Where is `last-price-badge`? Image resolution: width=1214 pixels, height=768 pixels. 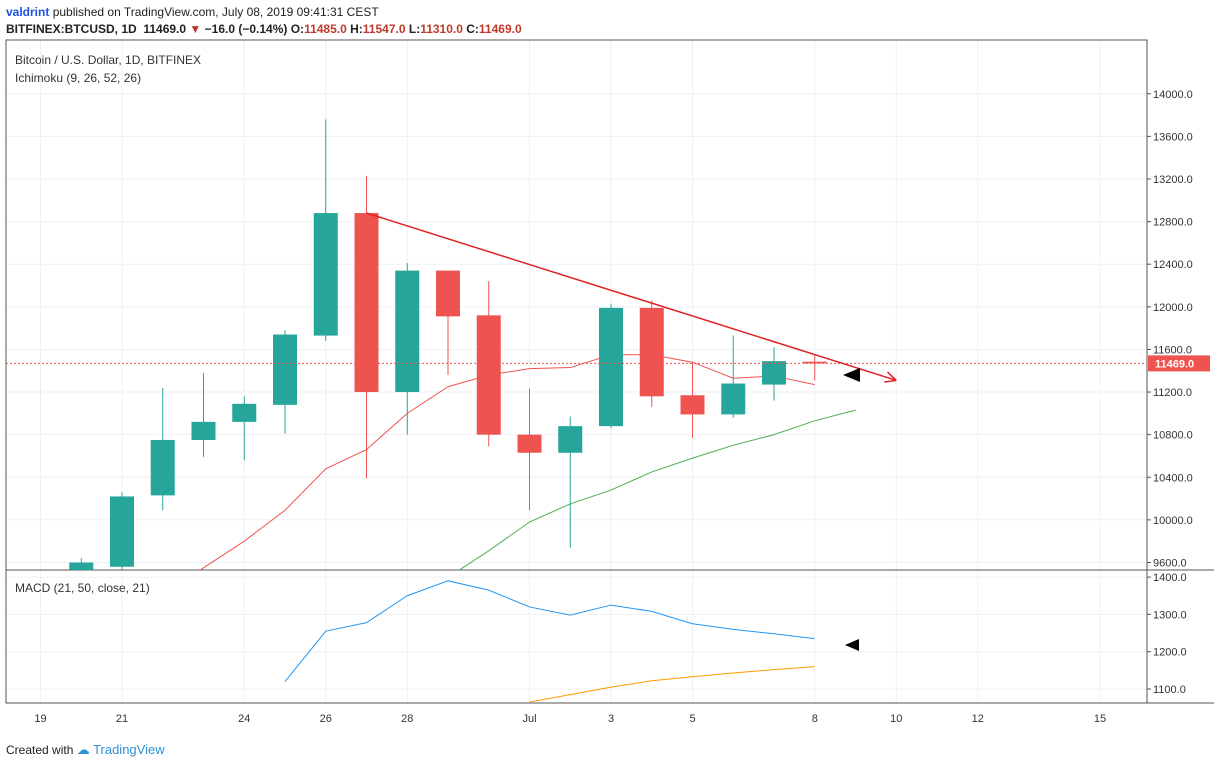 last-price-badge is located at coordinates (1179, 363).